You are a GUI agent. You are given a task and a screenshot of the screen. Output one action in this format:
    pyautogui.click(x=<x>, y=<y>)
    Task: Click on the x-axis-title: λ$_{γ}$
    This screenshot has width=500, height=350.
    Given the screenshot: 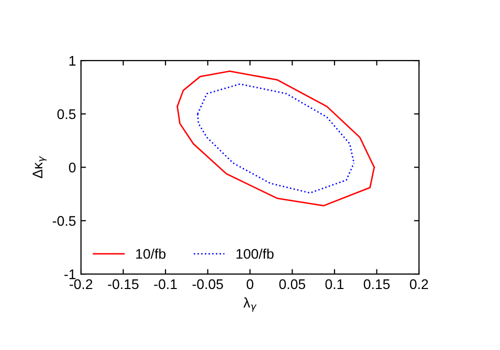 What is the action you would take?
    pyautogui.click(x=250, y=304)
    